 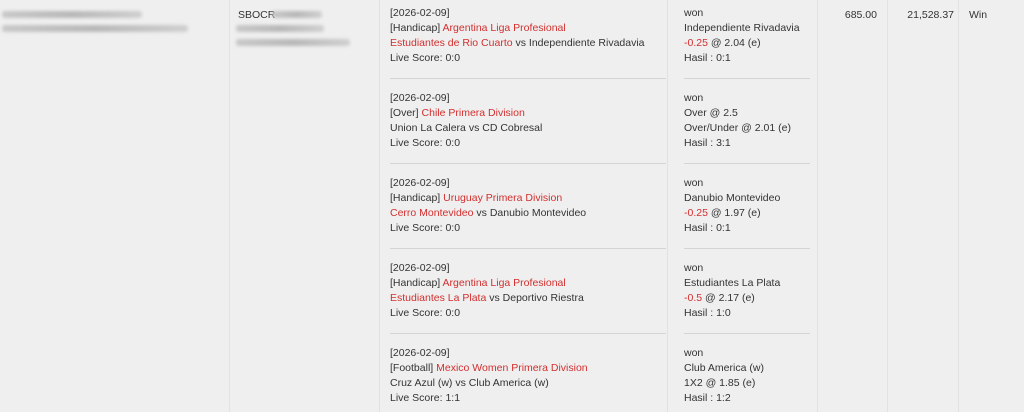 What do you see at coordinates (473, 113) in the screenshot?
I see `league-name: Chile Primera Division` at bounding box center [473, 113].